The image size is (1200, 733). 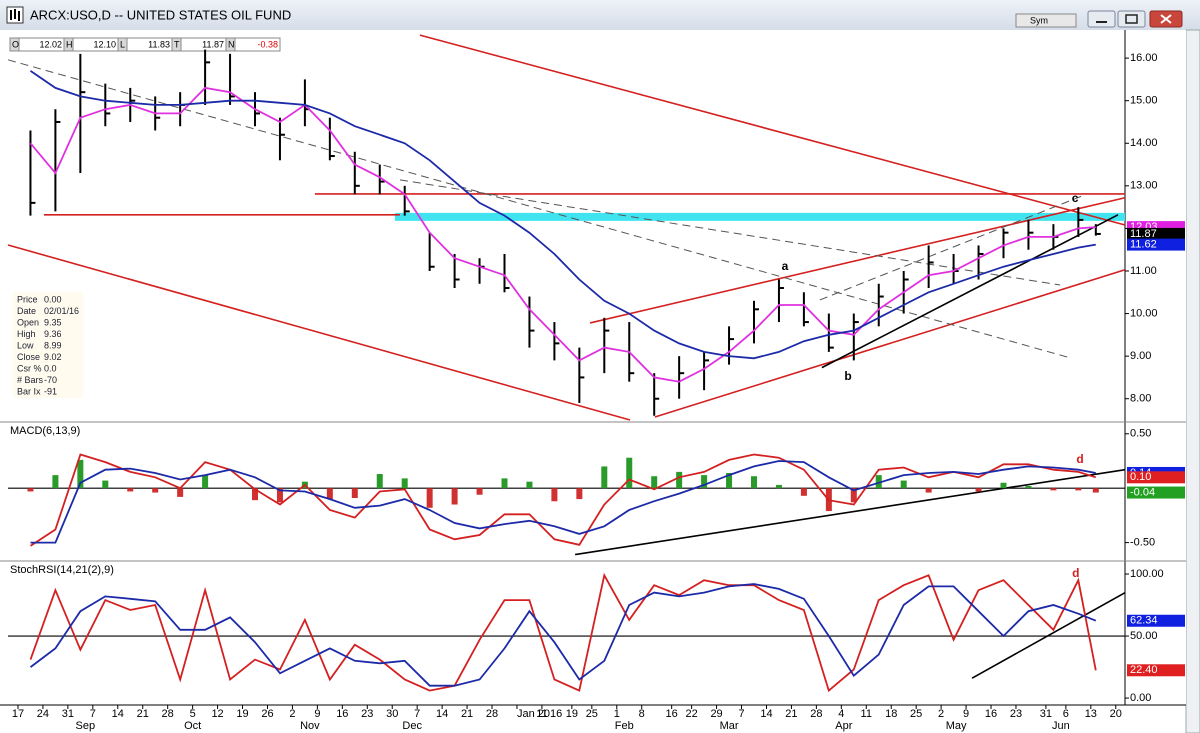 I want to click on quote-value-box, so click(x=257, y=44).